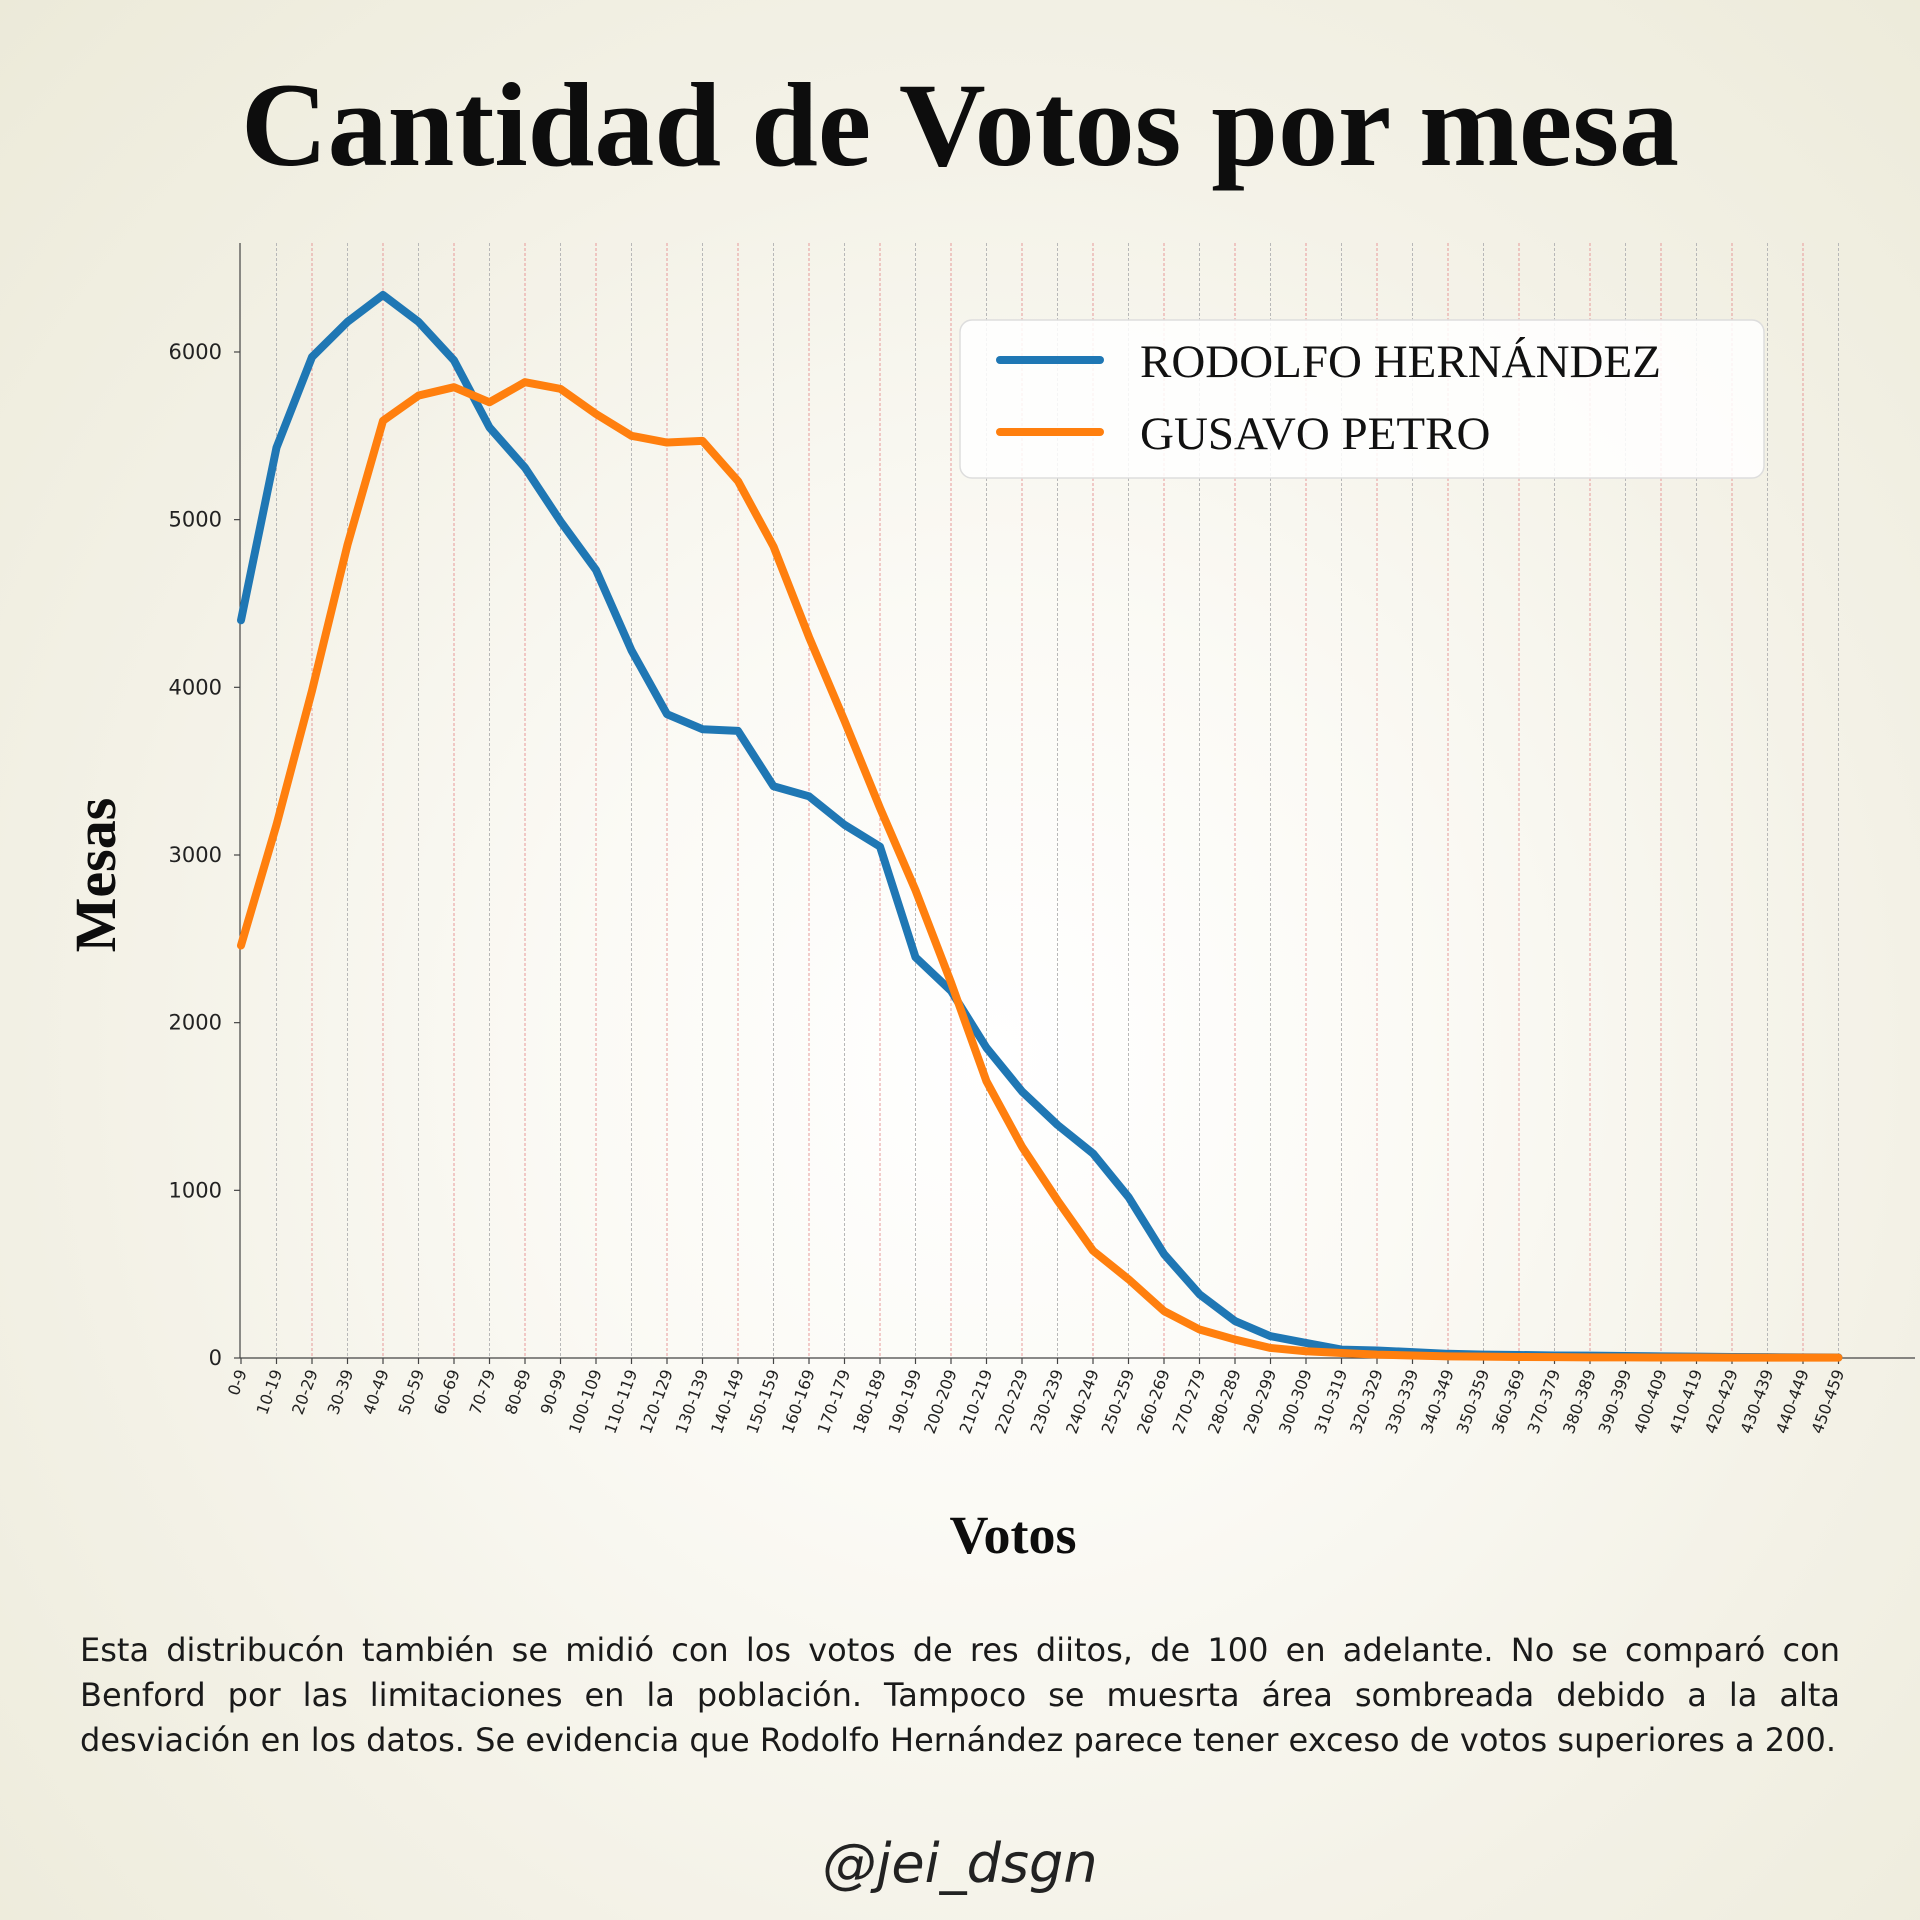 Image resolution: width=1920 pixels, height=1920 pixels. What do you see at coordinates (1118, 1401) in the screenshot?
I see `x-tick-label: 250-259` at bounding box center [1118, 1401].